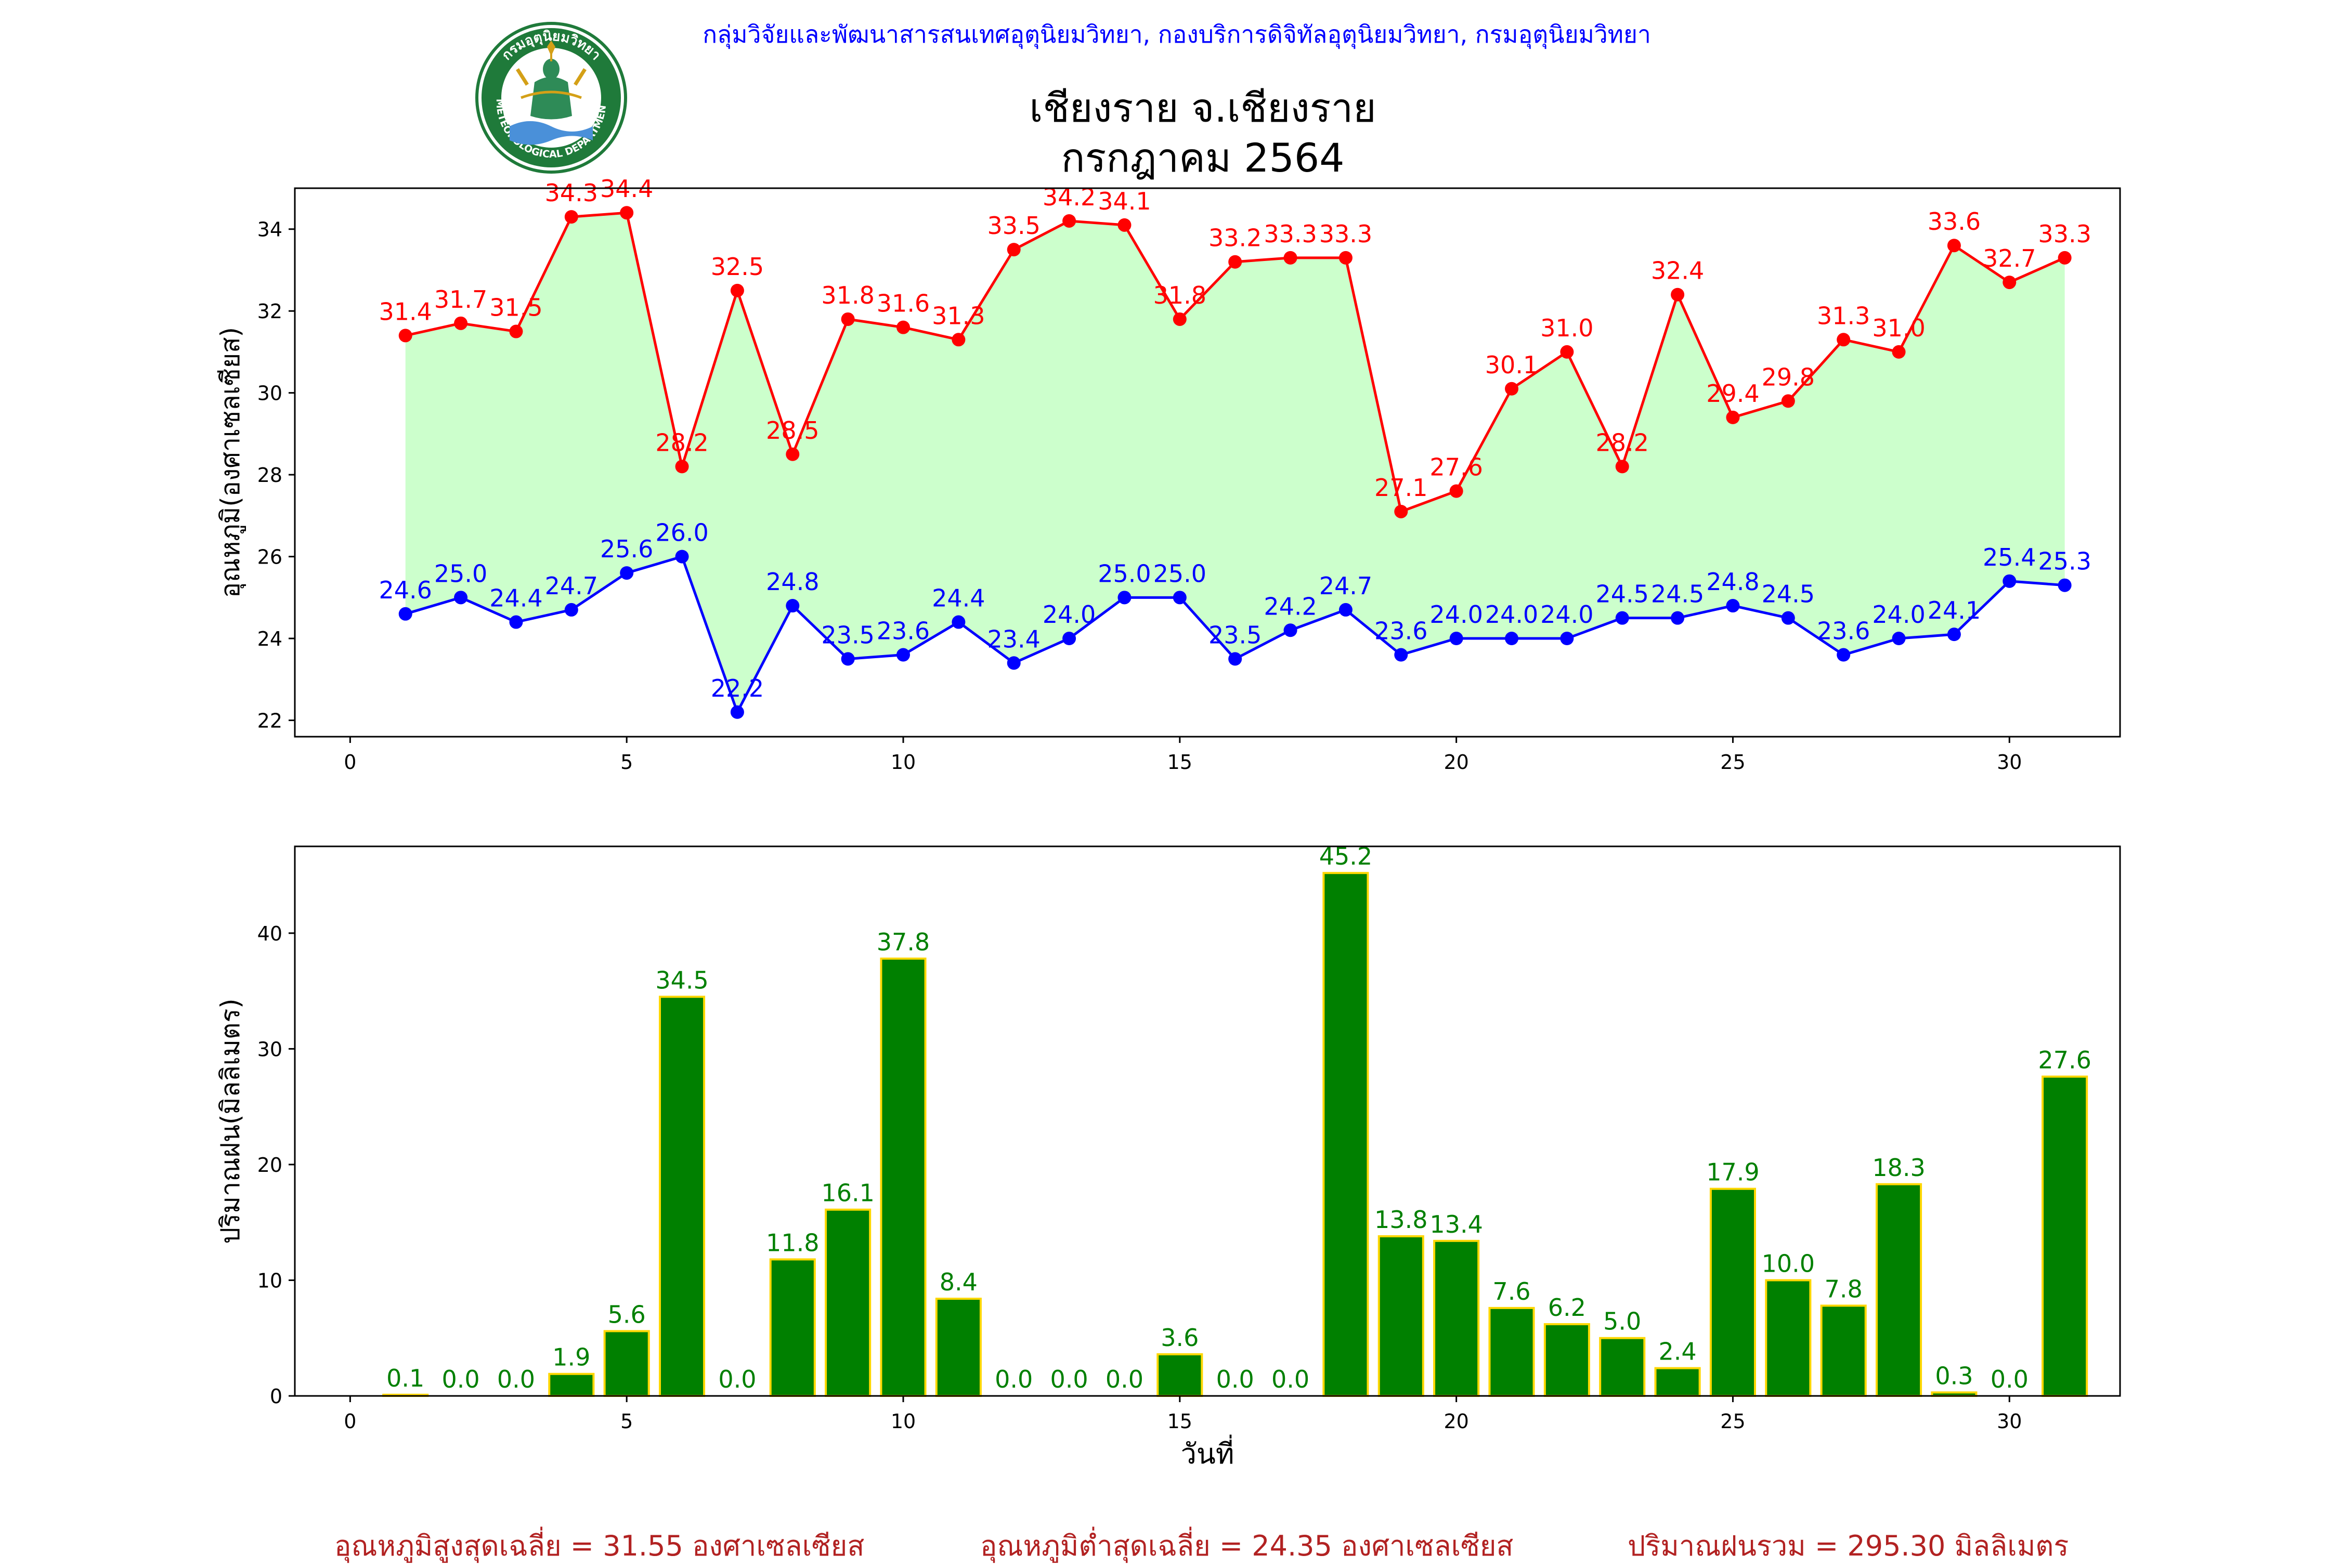 This screenshot has width=2340, height=1568. I want to click on data-label-min: 24.2, so click(1291, 606).